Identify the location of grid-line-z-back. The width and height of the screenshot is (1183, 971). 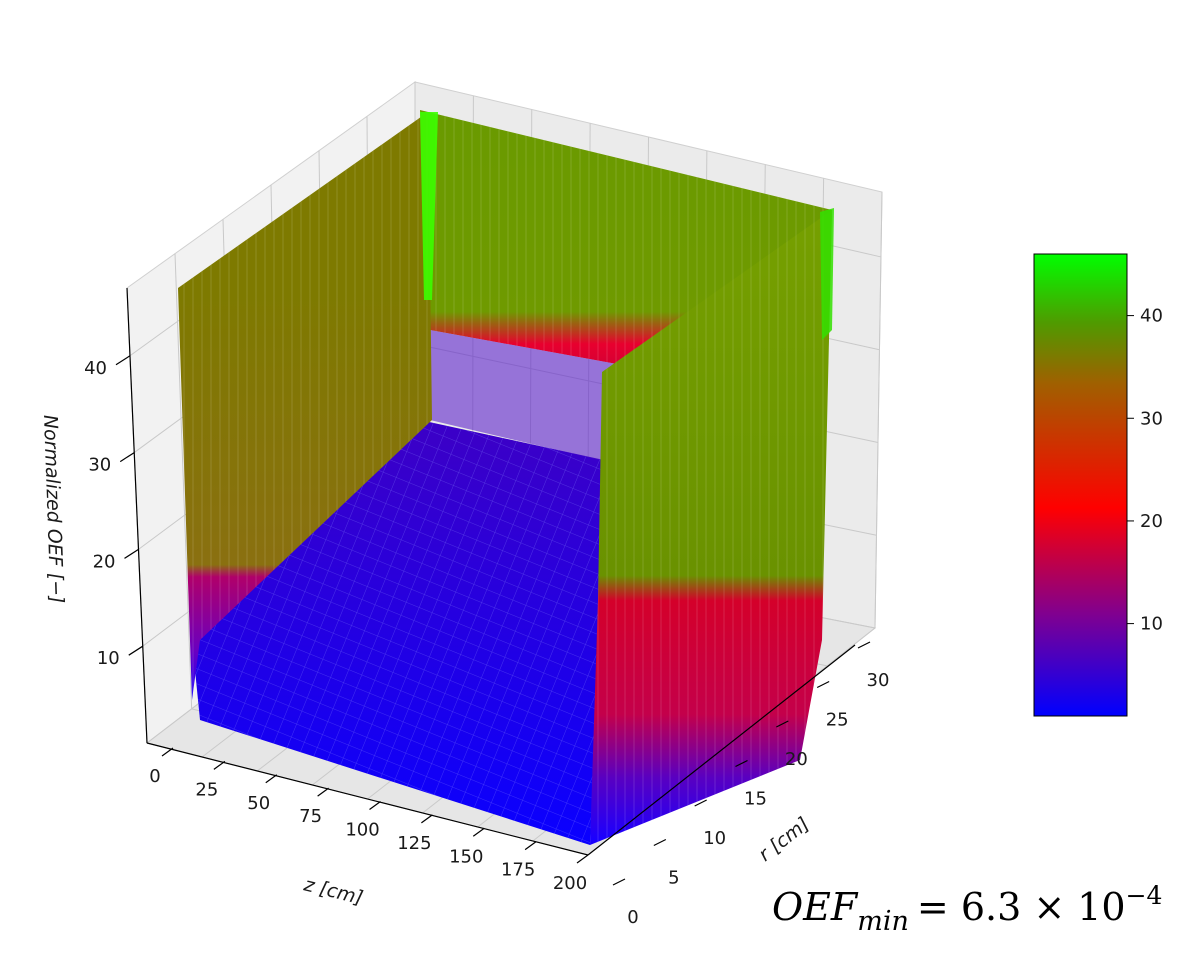
(878, 410).